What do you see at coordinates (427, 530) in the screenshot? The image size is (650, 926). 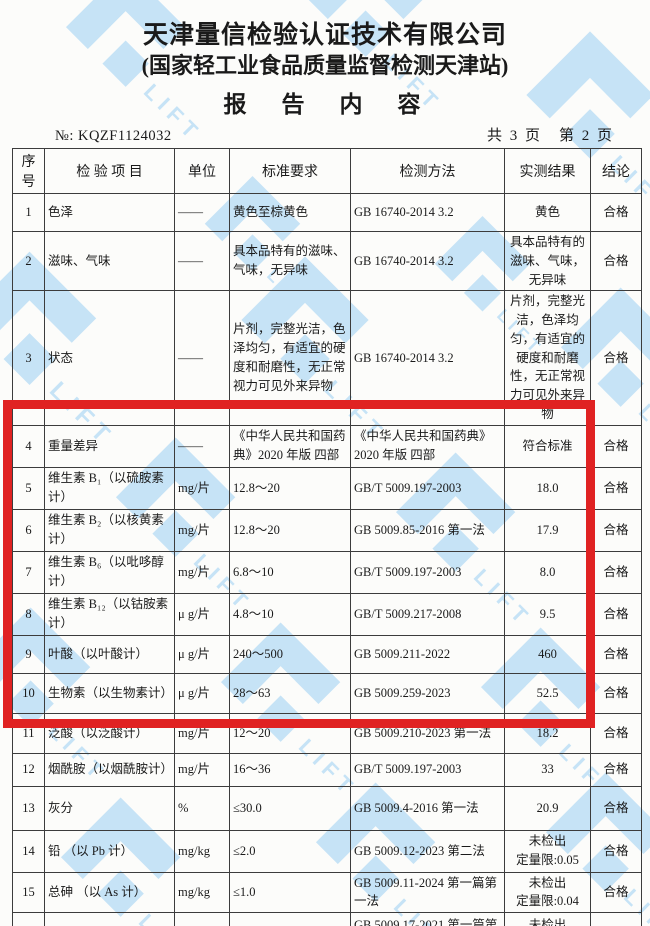 I see `cell-method: GB 5009.85-2016 第一法` at bounding box center [427, 530].